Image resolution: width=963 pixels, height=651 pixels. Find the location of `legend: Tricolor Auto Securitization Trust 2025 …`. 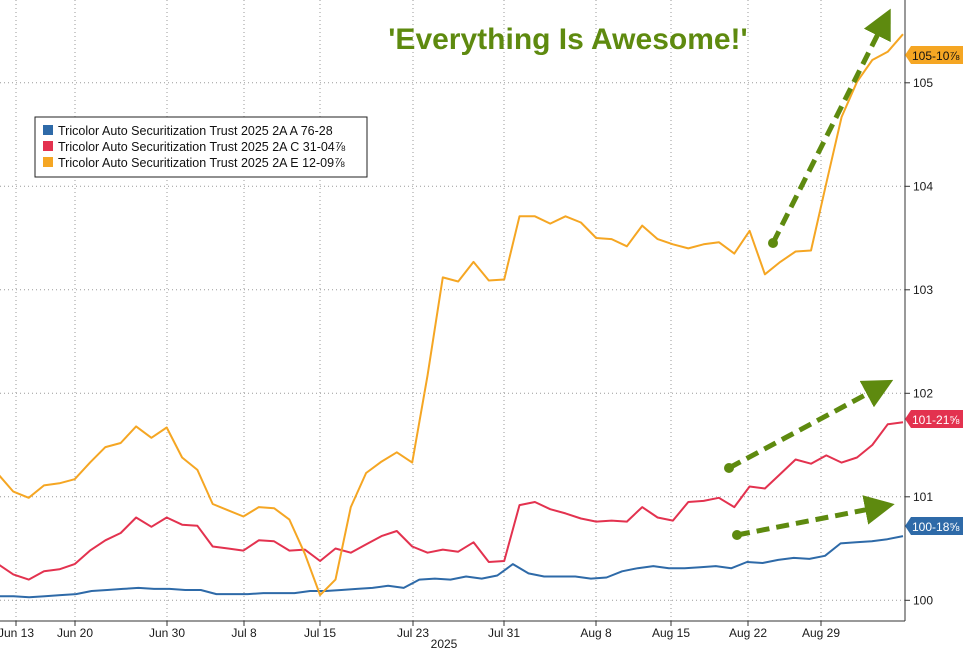

legend: Tricolor Auto Securitization Trust 2025 … is located at coordinates (201, 147).